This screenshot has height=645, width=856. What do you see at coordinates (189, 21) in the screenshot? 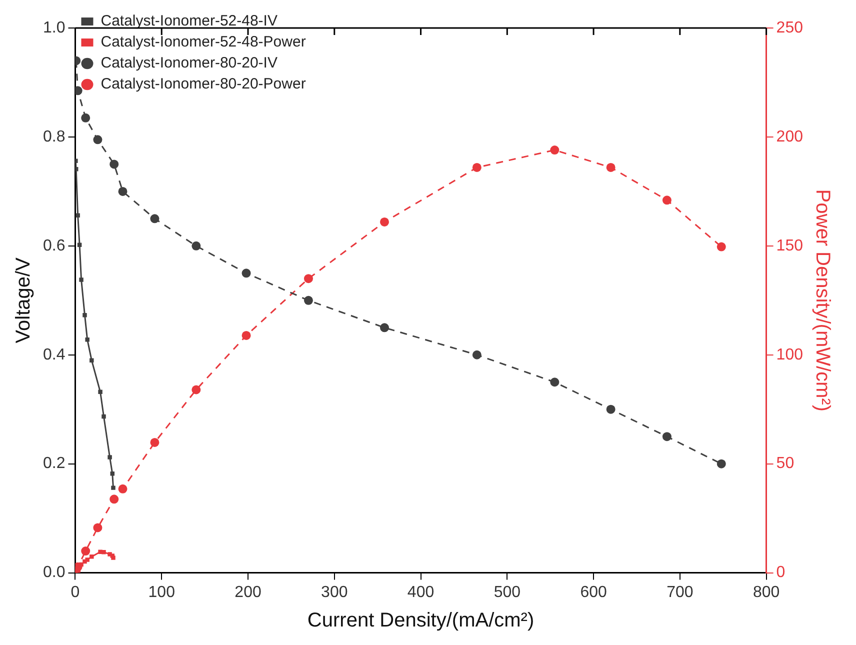
I see `legend-label: Catalyst-Ionomer-52-48-IV` at bounding box center [189, 21].